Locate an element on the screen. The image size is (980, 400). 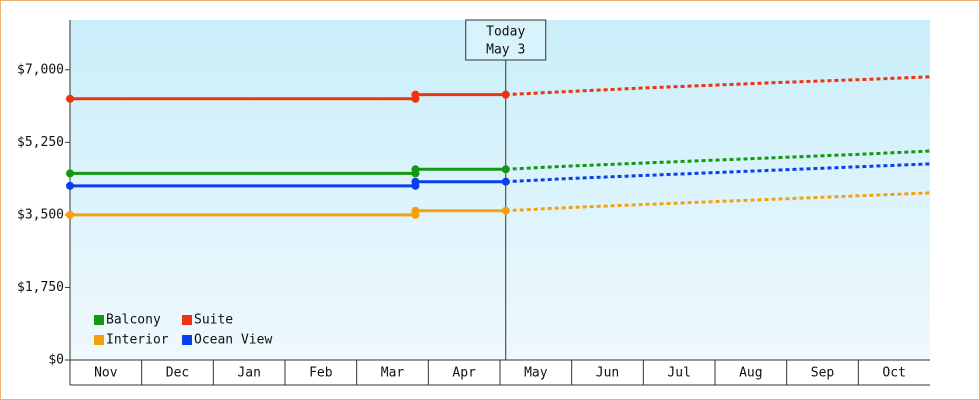
legend-label: Interior is located at coordinates (137, 340).